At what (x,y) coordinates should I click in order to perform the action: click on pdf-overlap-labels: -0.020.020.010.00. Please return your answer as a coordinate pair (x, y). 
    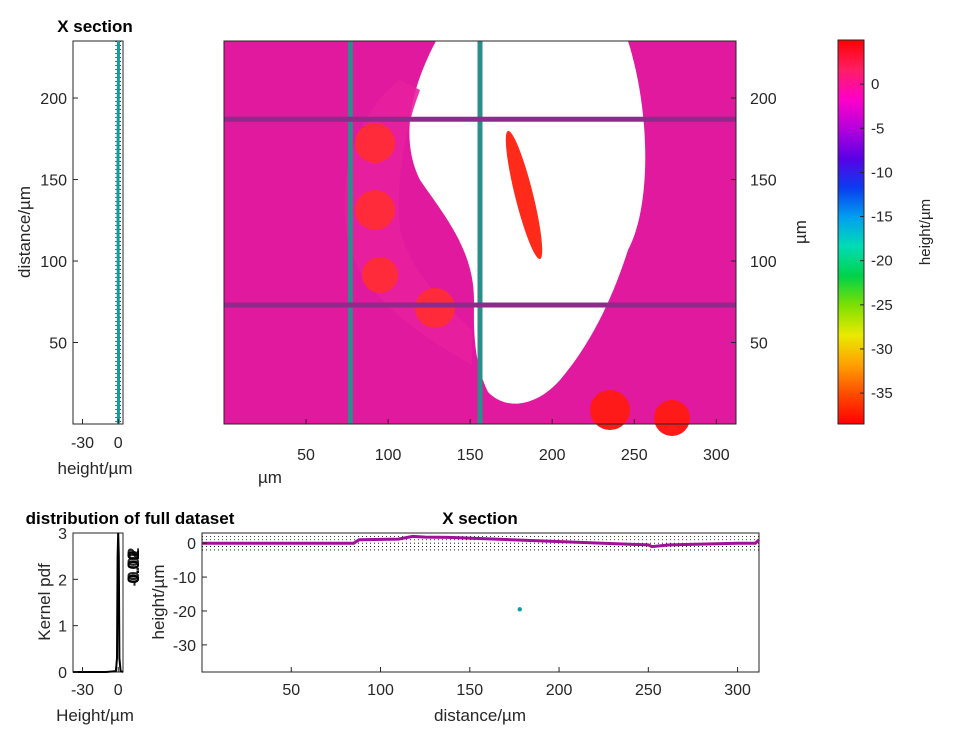
    Looking at the image, I should click on (133, 567).